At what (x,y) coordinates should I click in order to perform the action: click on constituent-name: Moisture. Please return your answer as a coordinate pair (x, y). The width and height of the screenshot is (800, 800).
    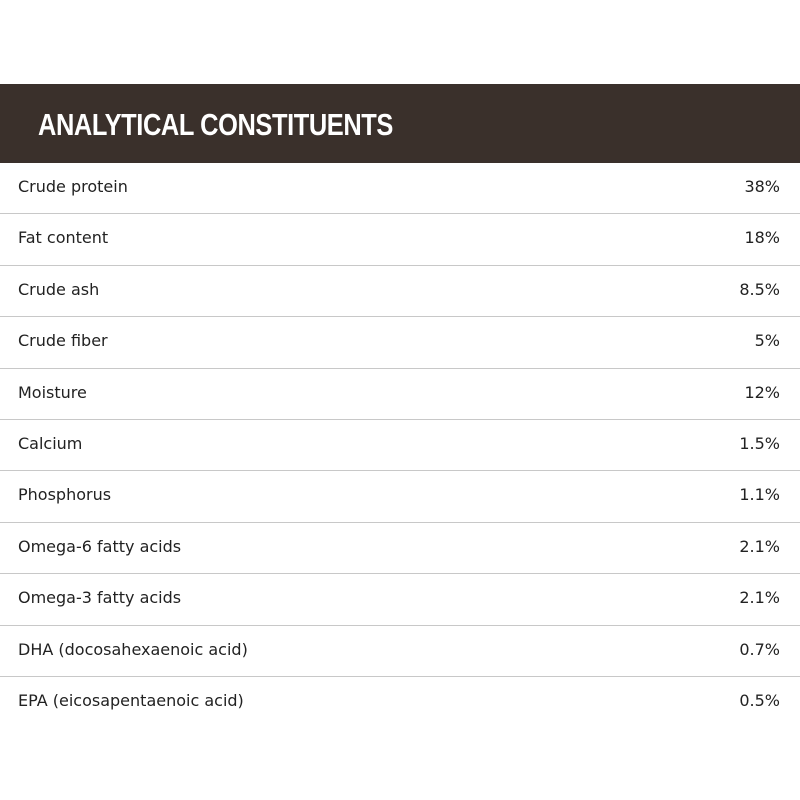
    Looking at the image, I should click on (52, 392).